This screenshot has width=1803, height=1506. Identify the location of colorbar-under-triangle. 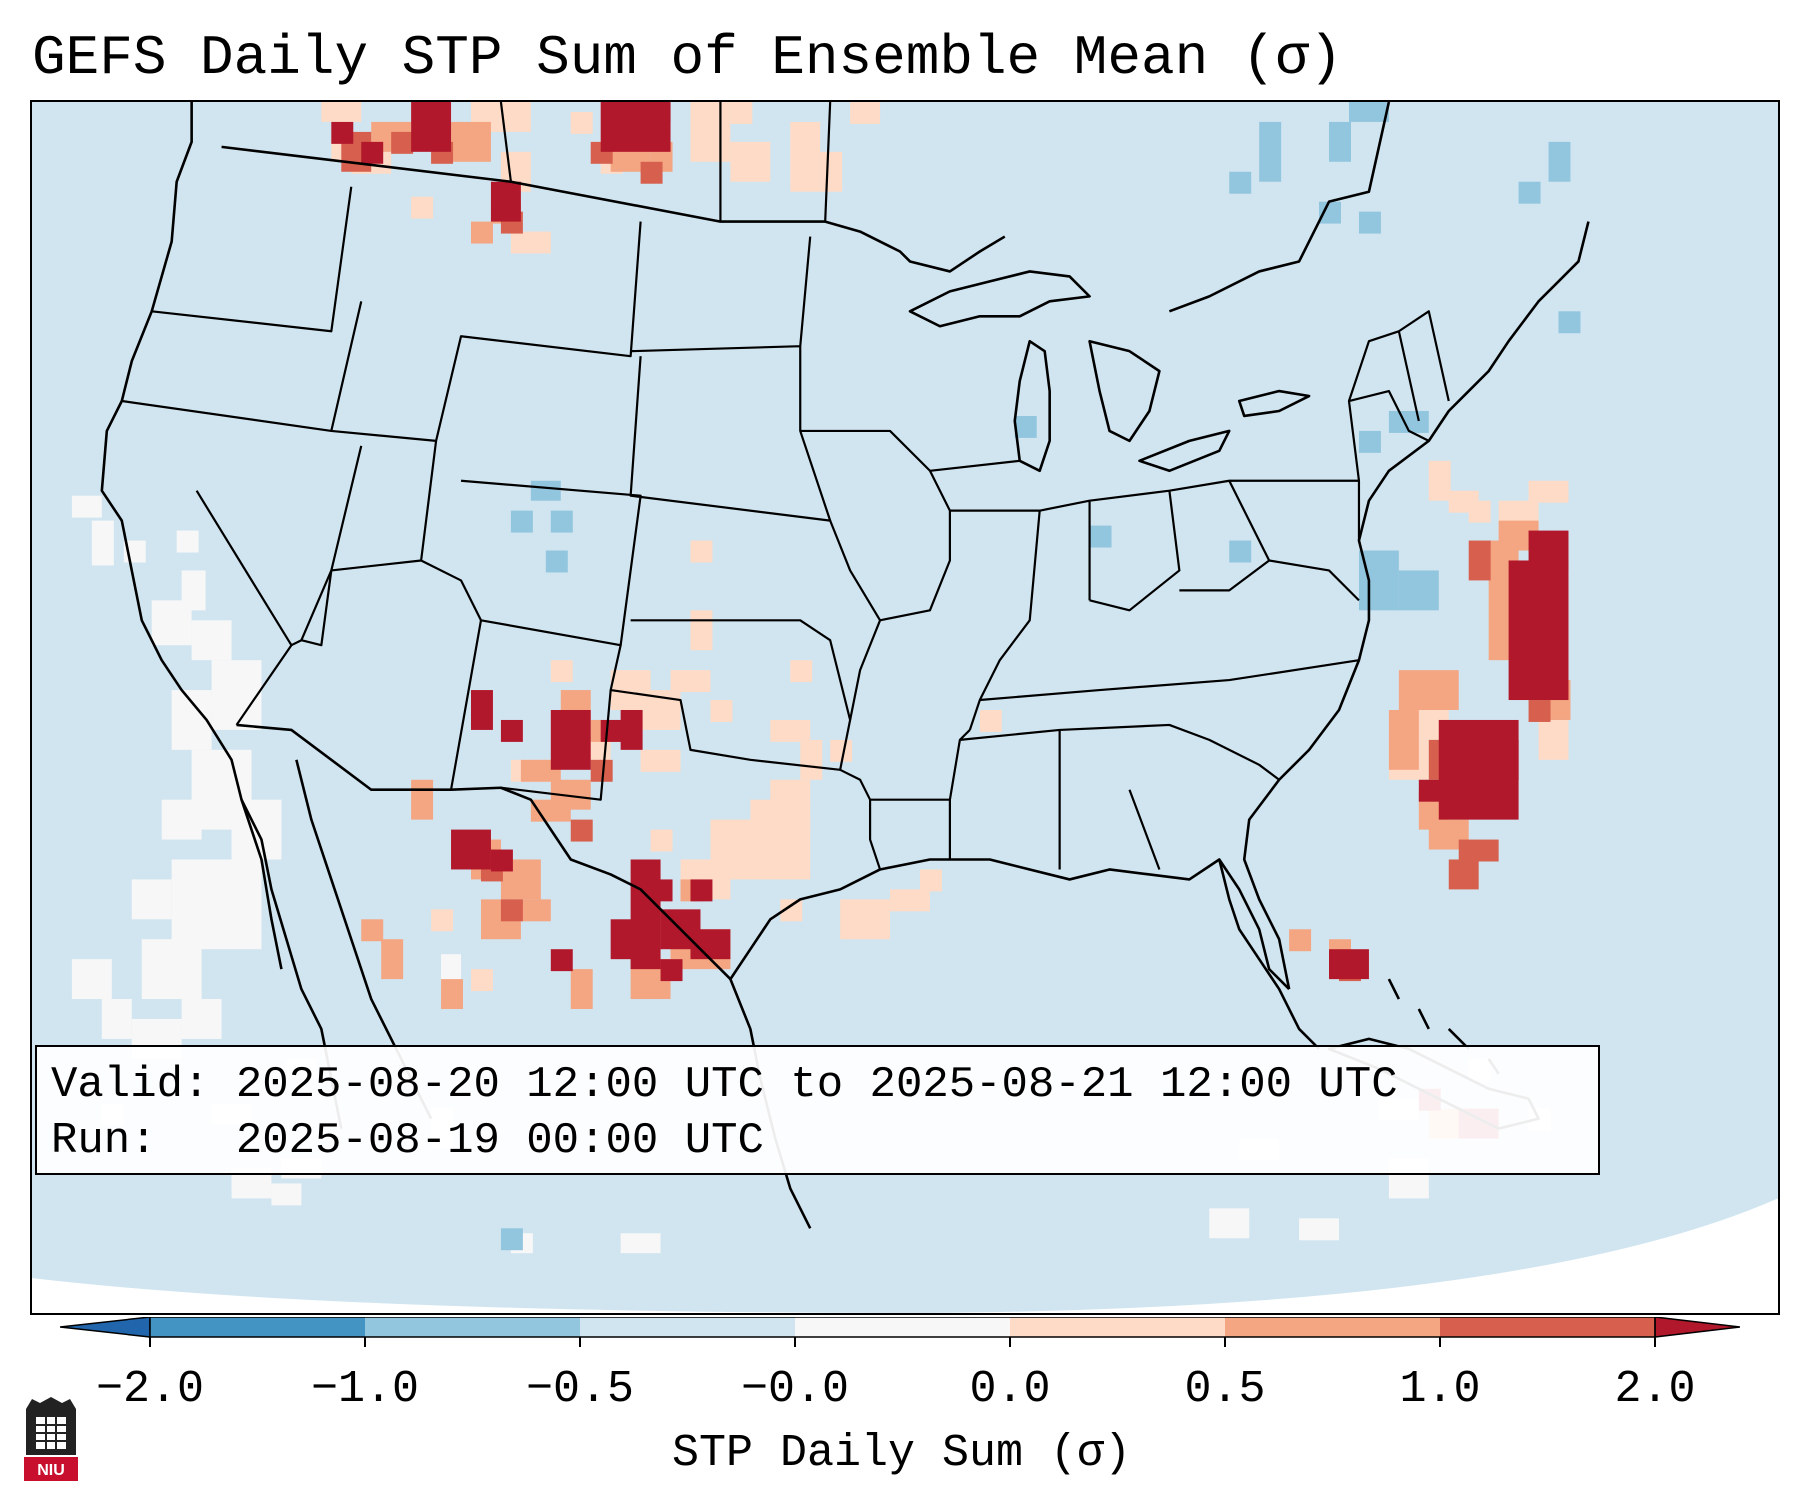
(105, 1327).